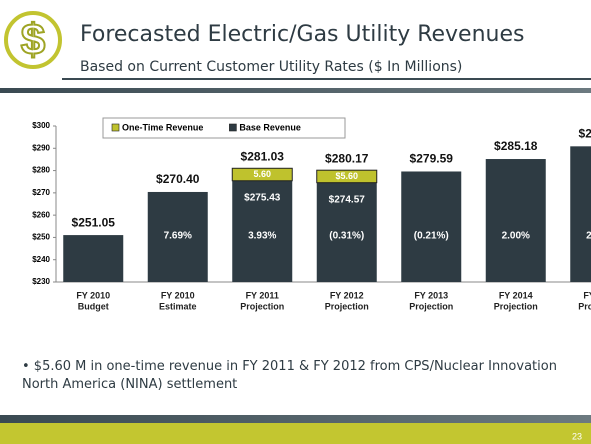 The width and height of the screenshot is (591, 444). Describe the element at coordinates (41, 237) in the screenshot. I see `y-tick-label: $250` at that location.